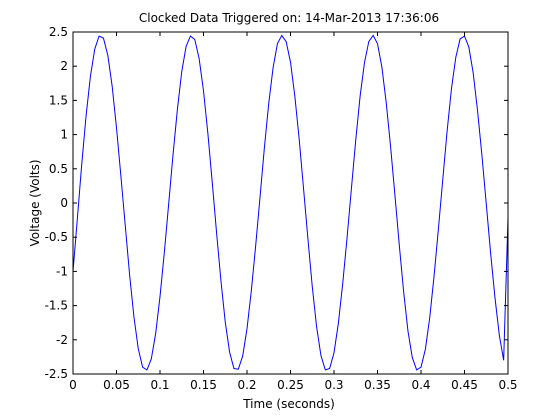  What do you see at coordinates (35, 202) in the screenshot?
I see `y-axis-label: Voltage (Volts)` at bounding box center [35, 202].